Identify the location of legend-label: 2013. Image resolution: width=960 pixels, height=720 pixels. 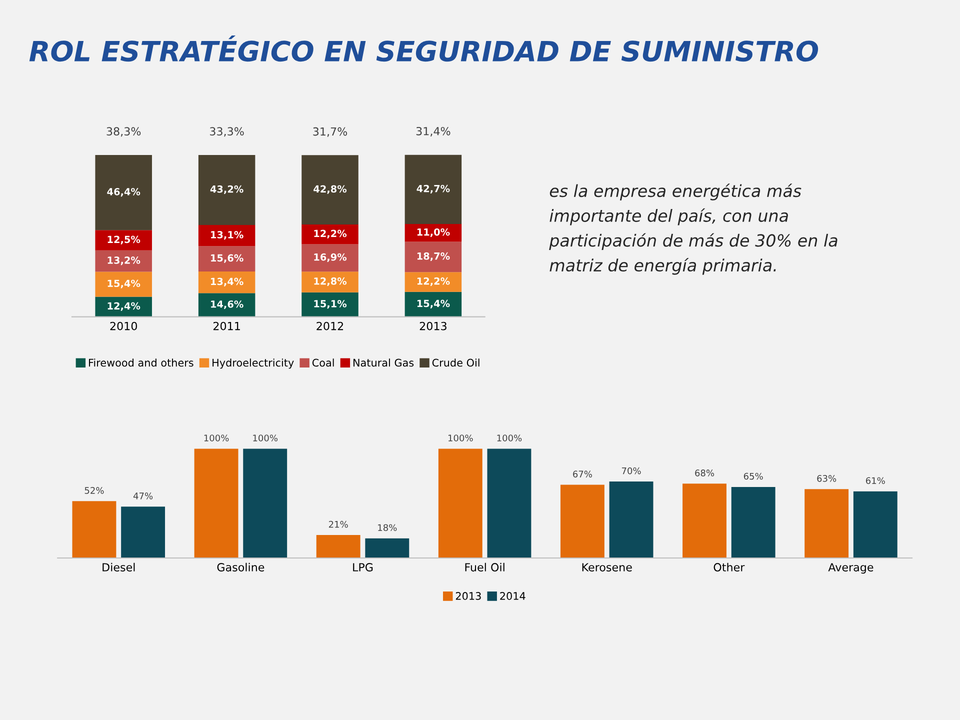
(468, 596).